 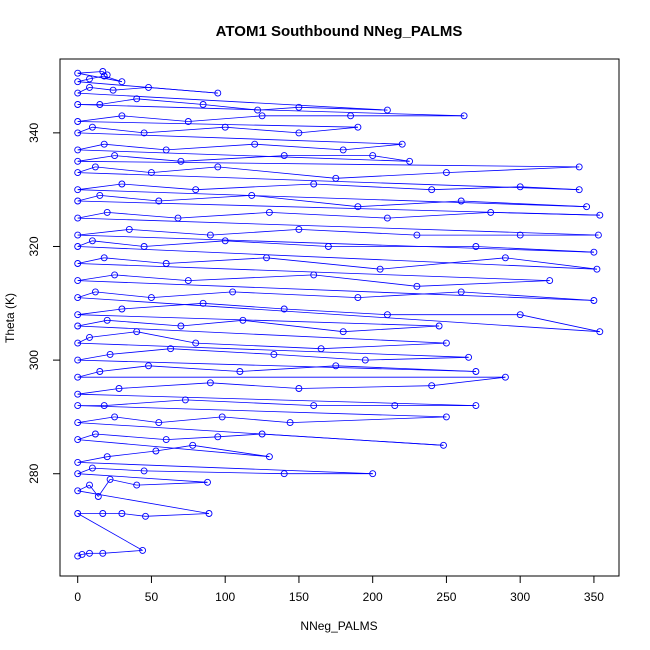 What do you see at coordinates (339, 589) in the screenshot?
I see `x-axis: 0 50 100 150 200 250 300 350` at bounding box center [339, 589].